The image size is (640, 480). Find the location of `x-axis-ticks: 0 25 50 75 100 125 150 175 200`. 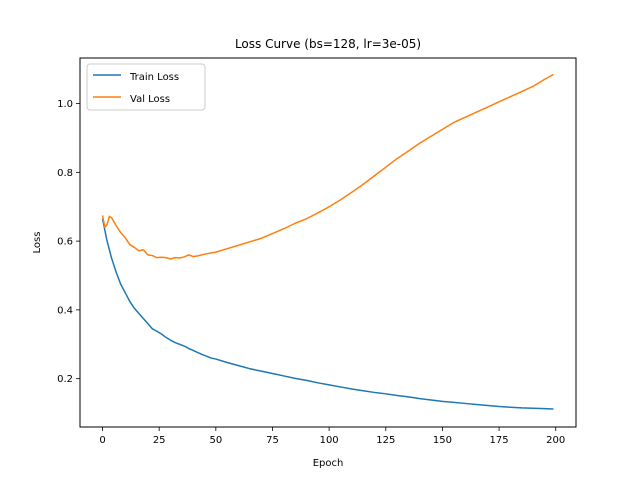

x-axis-ticks: 0 25 50 75 100 125 150 175 200 is located at coordinates (332, 436).